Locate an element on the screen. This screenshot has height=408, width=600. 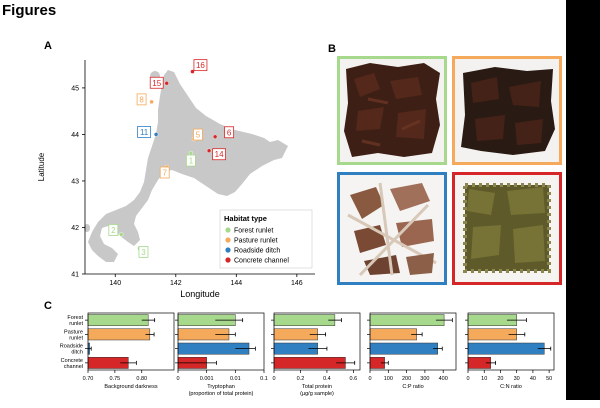
category-label-0: Forest runlet is located at coordinates (75, 321).